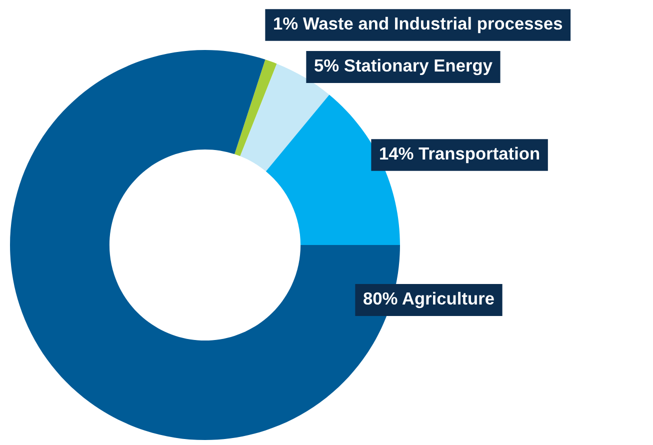 The height and width of the screenshot is (445, 653). I want to click on donut-slice, so click(255, 108).